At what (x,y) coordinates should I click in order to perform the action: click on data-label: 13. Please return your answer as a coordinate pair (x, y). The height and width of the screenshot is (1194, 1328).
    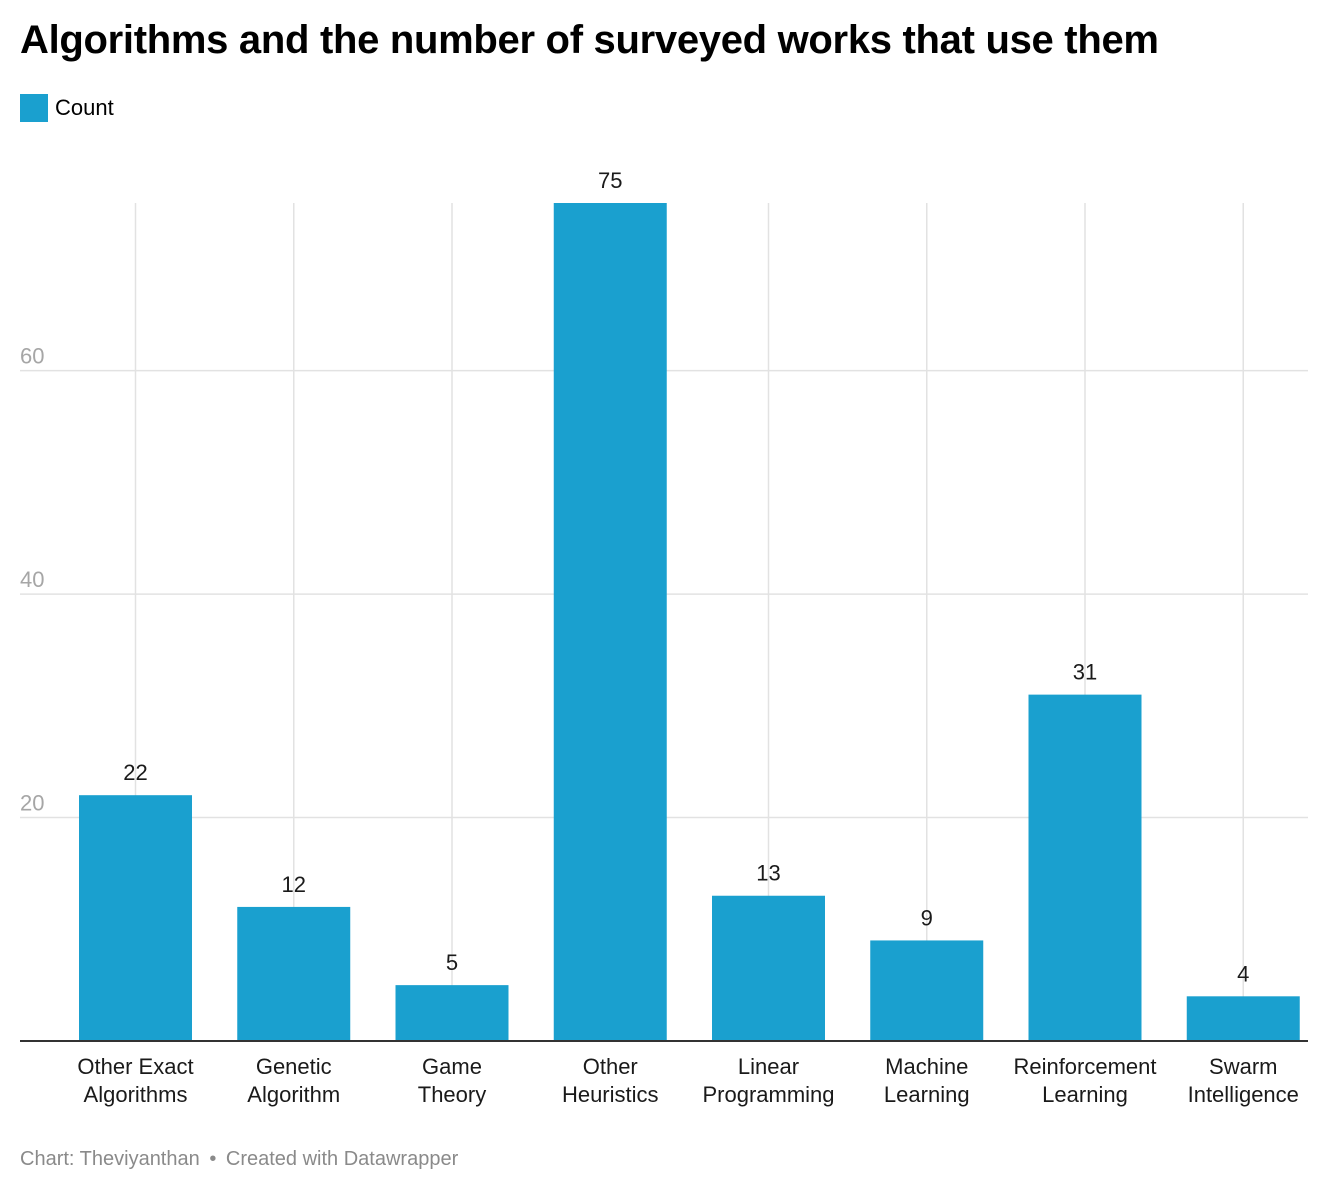
    Looking at the image, I should click on (768, 873).